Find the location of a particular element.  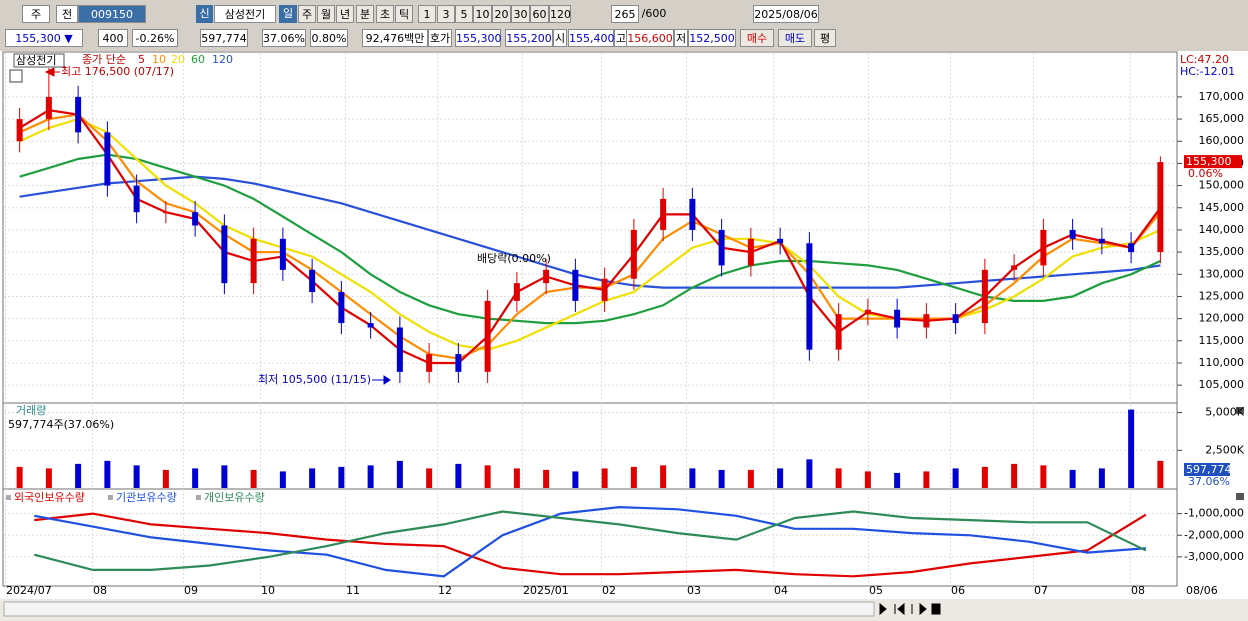

toolbar-item: 초 is located at coordinates (385, 14).